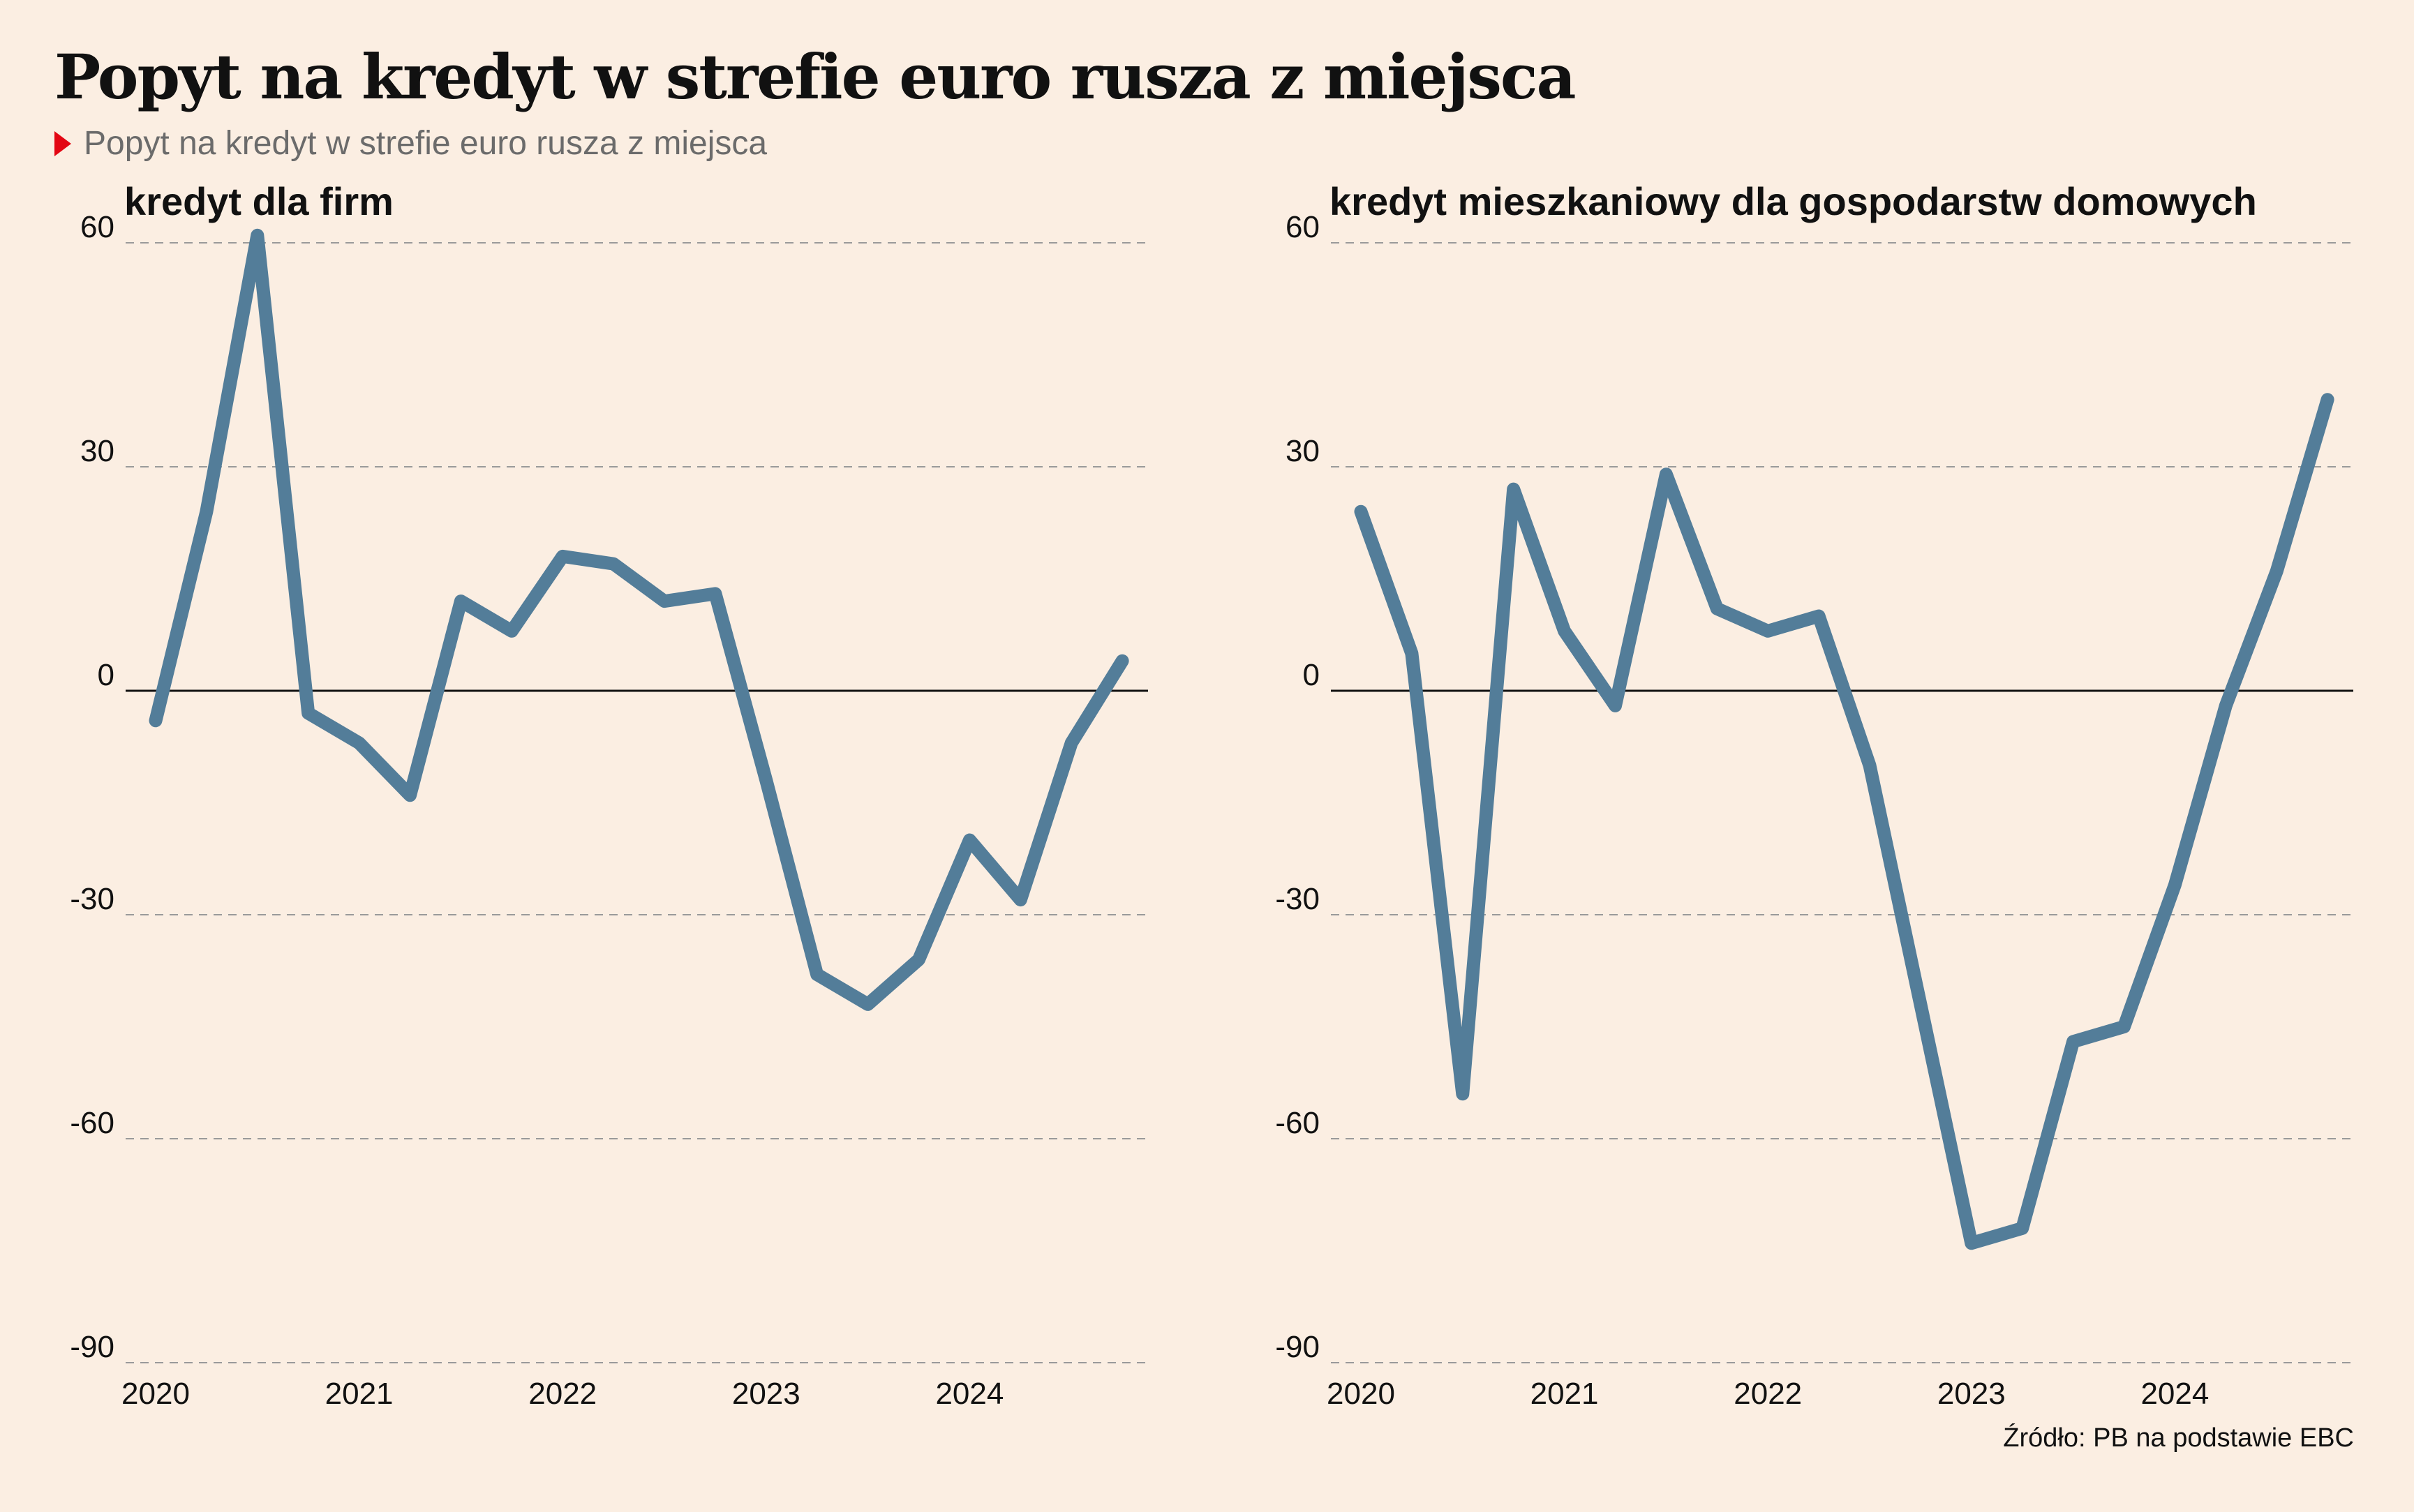 This screenshot has height=1512, width=2414. What do you see at coordinates (63, 143) in the screenshot?
I see `red-triangle-icon` at bounding box center [63, 143].